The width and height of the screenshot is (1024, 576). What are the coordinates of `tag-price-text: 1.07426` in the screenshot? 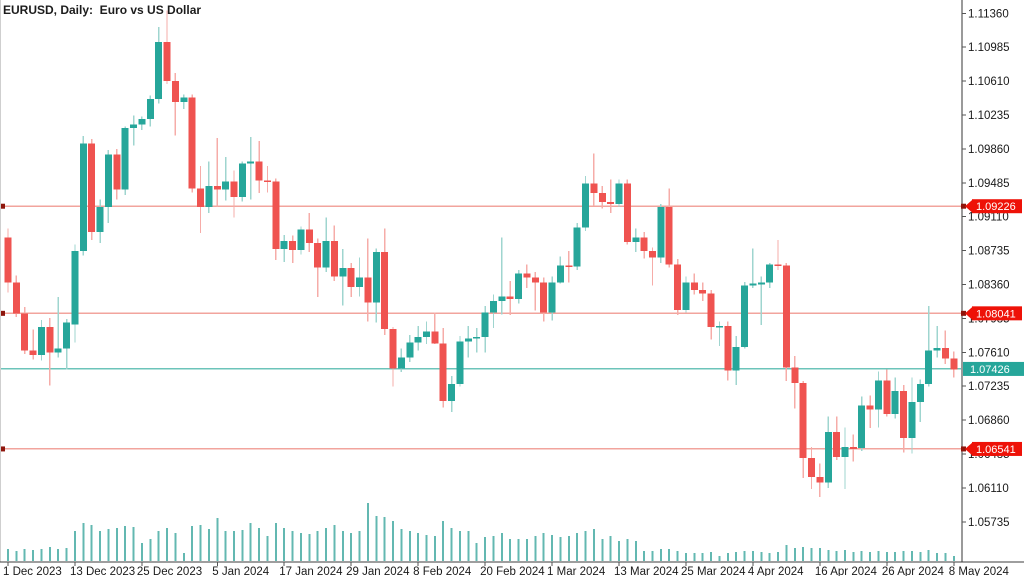 It's located at (990, 370).